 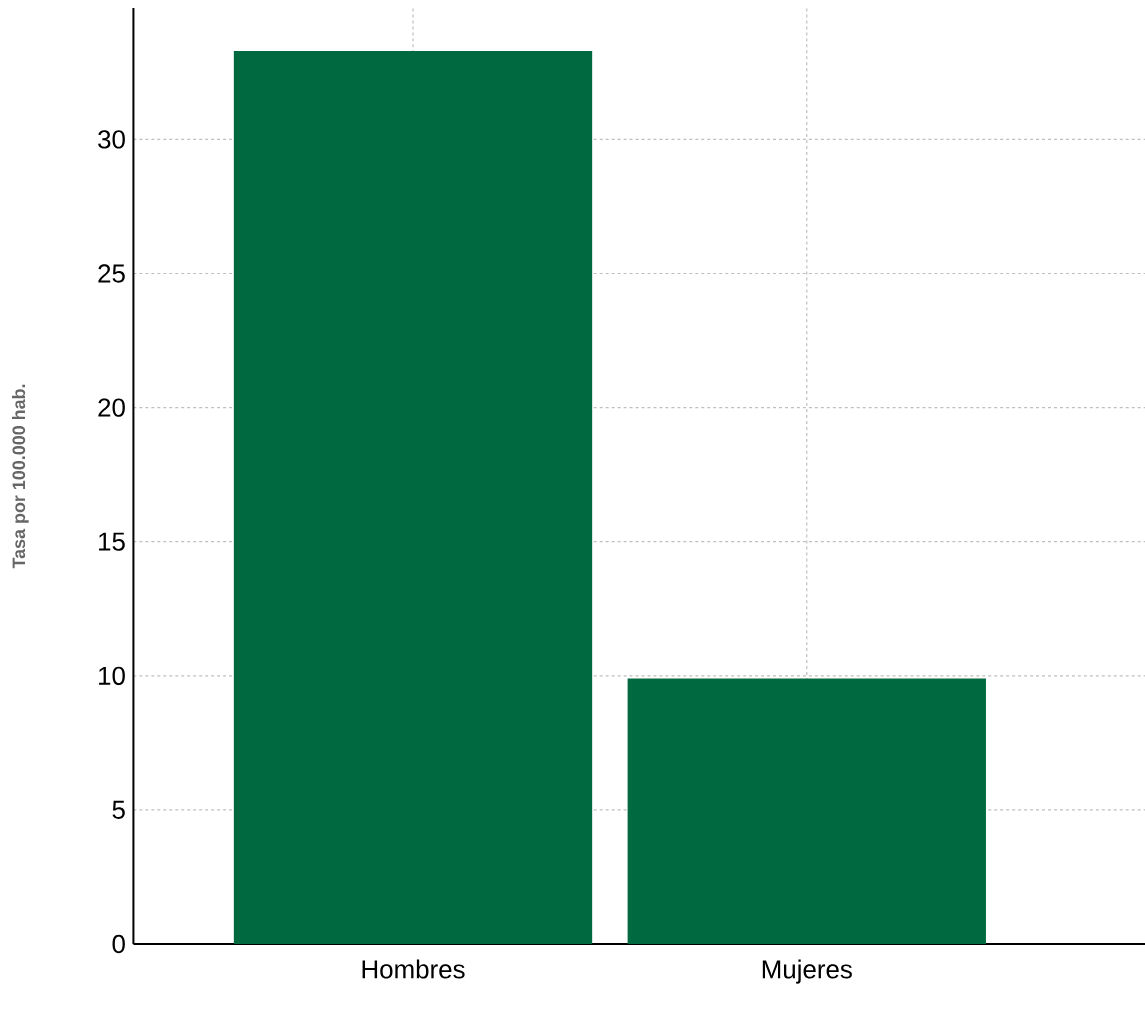 What do you see at coordinates (112, 541) in the screenshot?
I see `y-tick-label: 15` at bounding box center [112, 541].